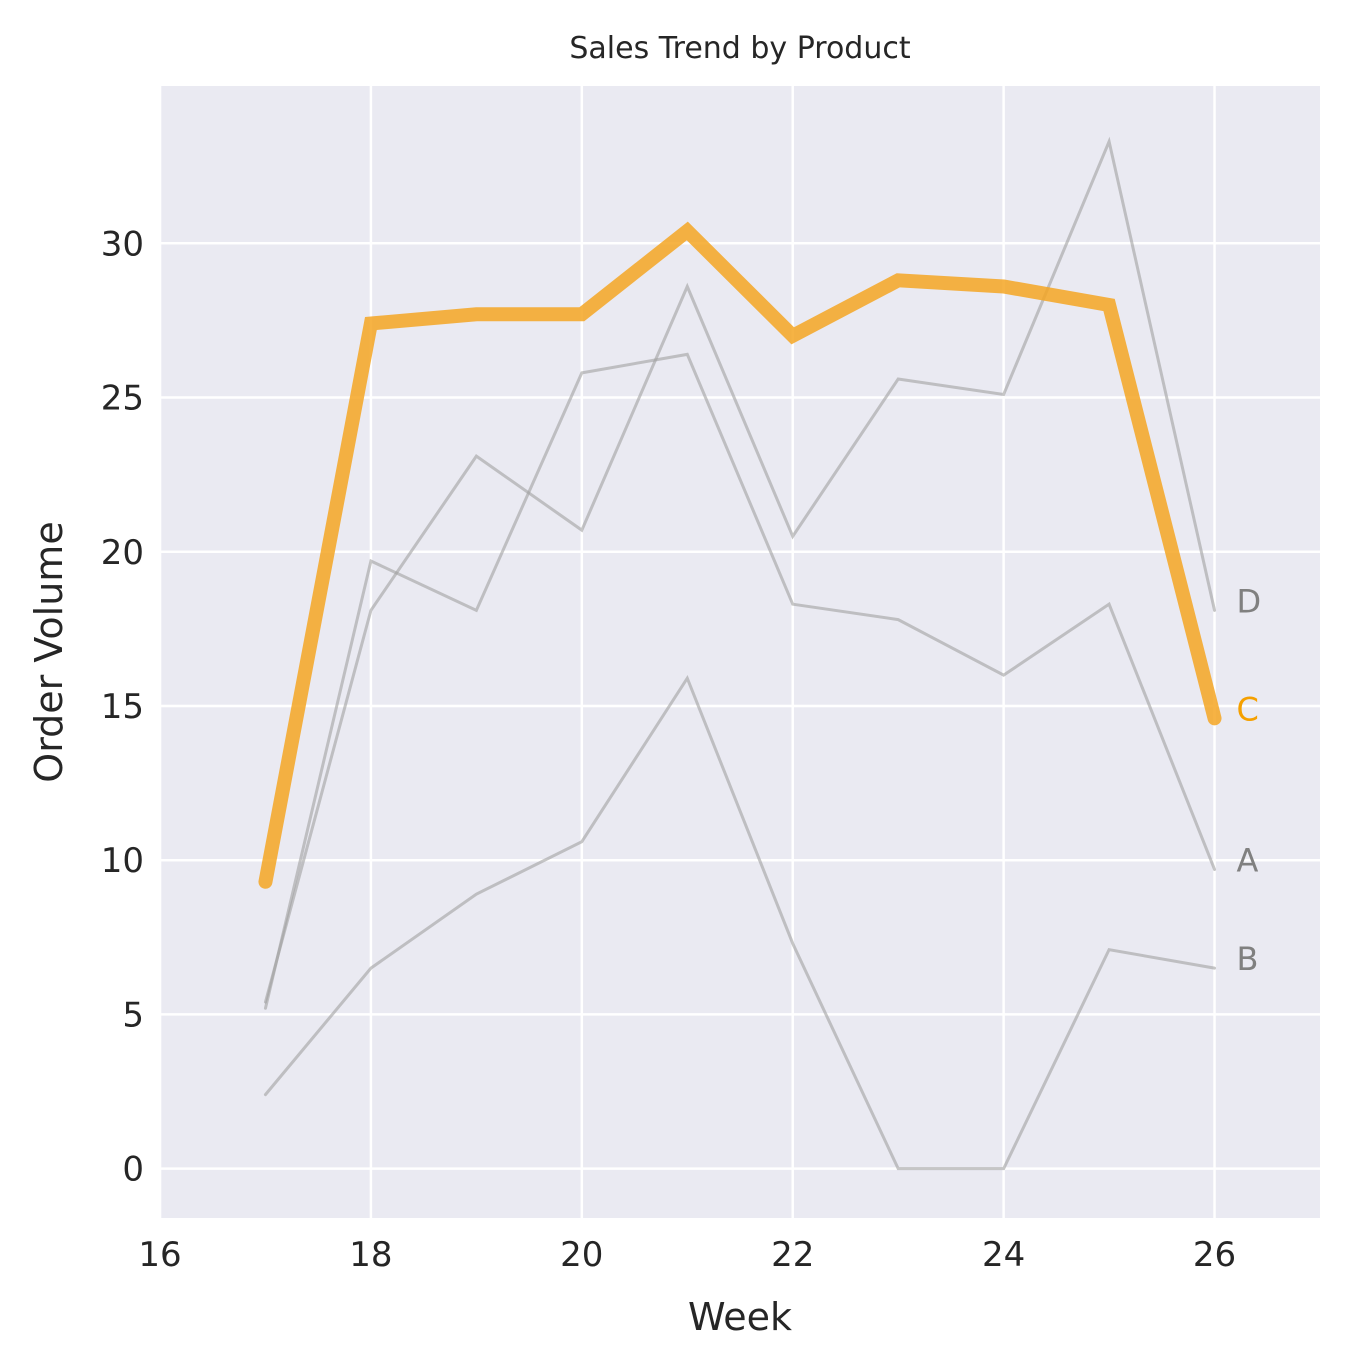  What do you see at coordinates (1248, 959) in the screenshot?
I see `series-label-b: B` at bounding box center [1248, 959].